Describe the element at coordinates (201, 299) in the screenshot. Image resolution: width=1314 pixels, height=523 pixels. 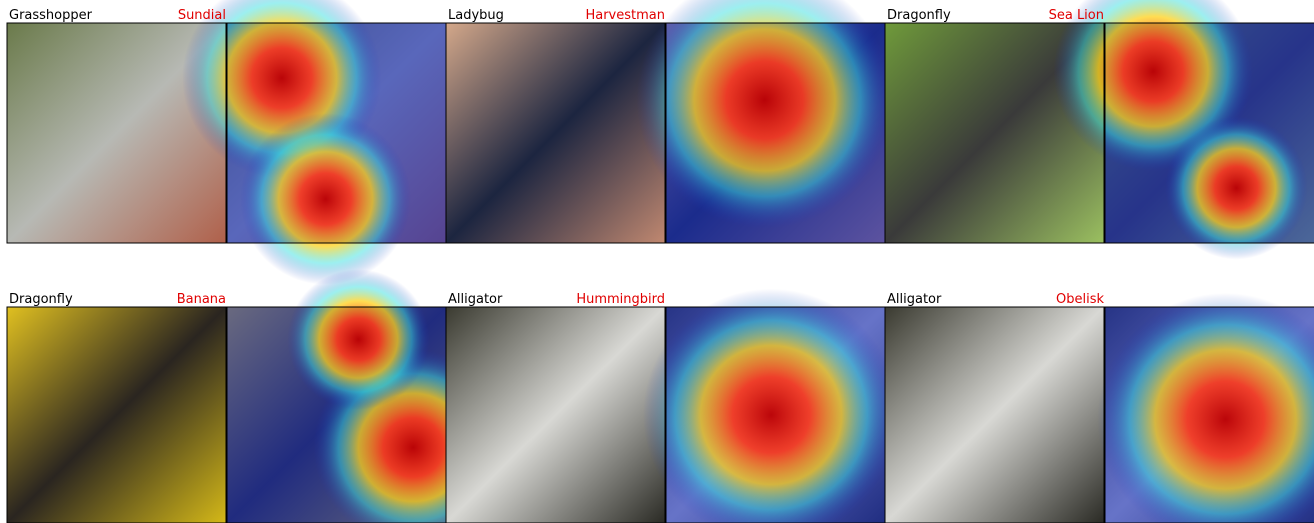
I see `predicted-label: Banana` at that location.